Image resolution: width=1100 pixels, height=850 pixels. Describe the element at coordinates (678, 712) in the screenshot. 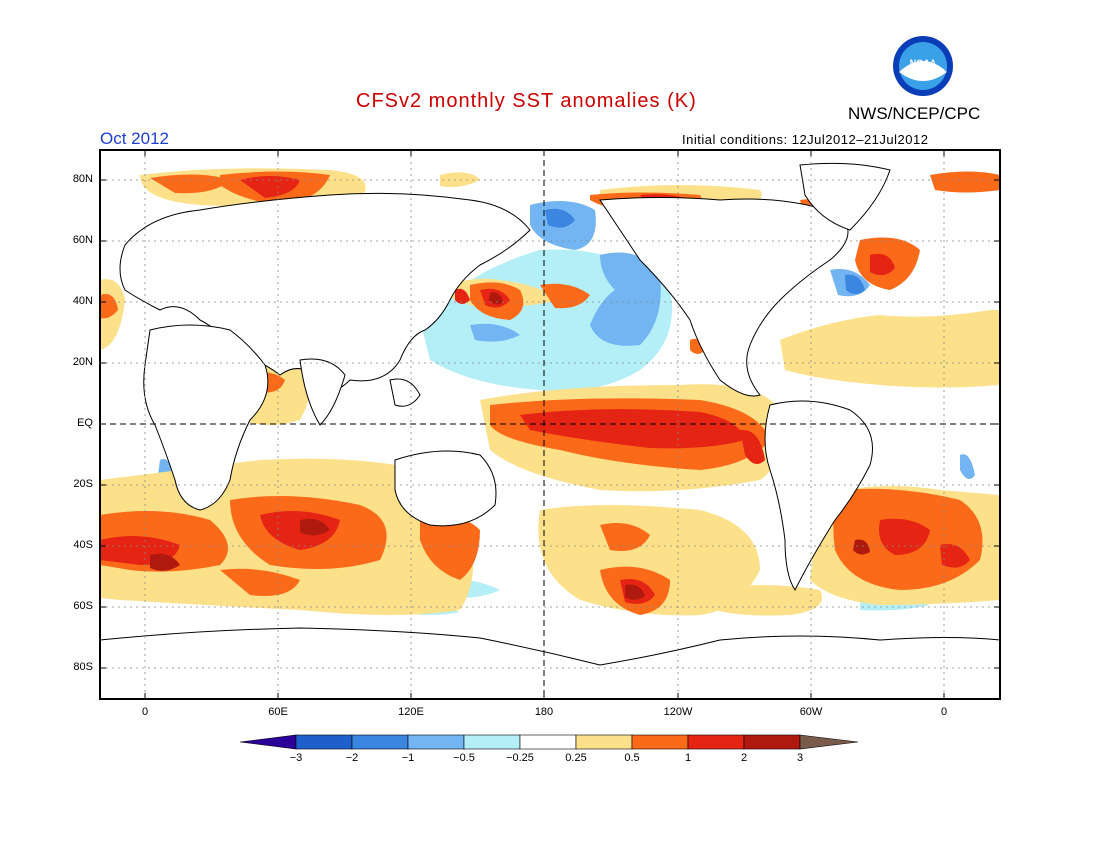

I see `lon-label-120w: 120W` at that location.